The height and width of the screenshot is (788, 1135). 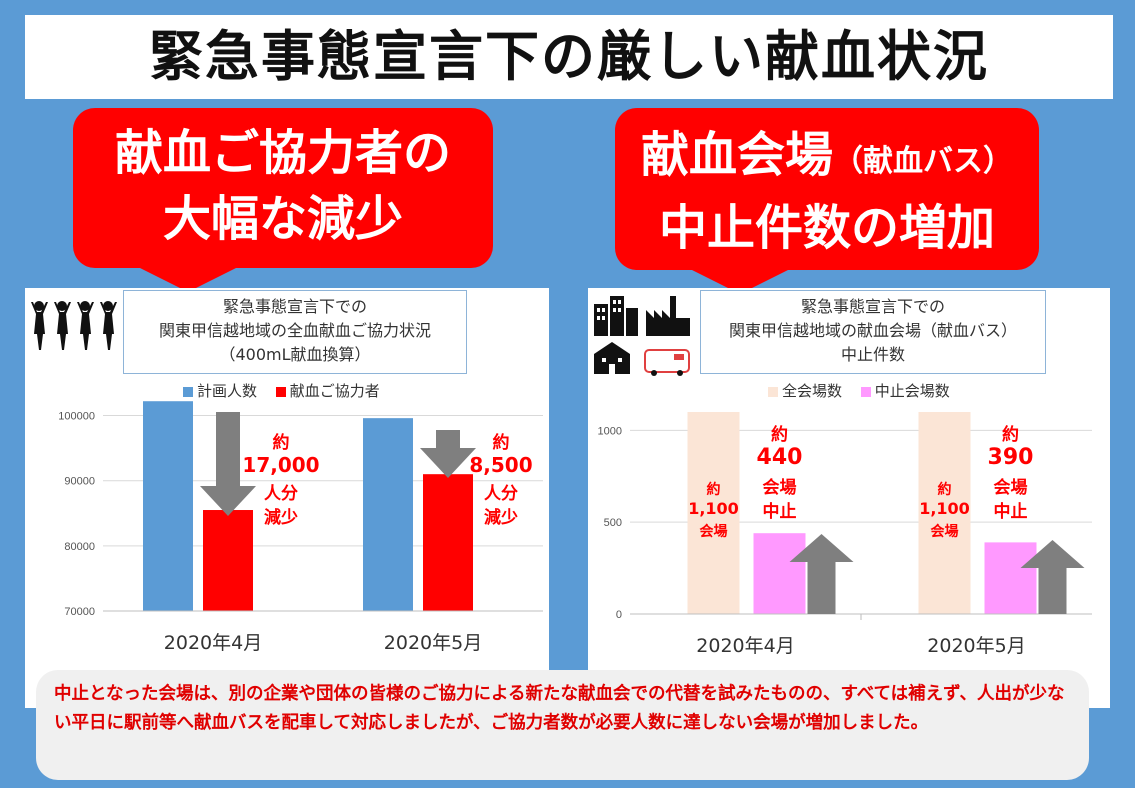 I want to click on left-chart-title-line1: 緊急事態宣言下での, so click(x=294, y=306).